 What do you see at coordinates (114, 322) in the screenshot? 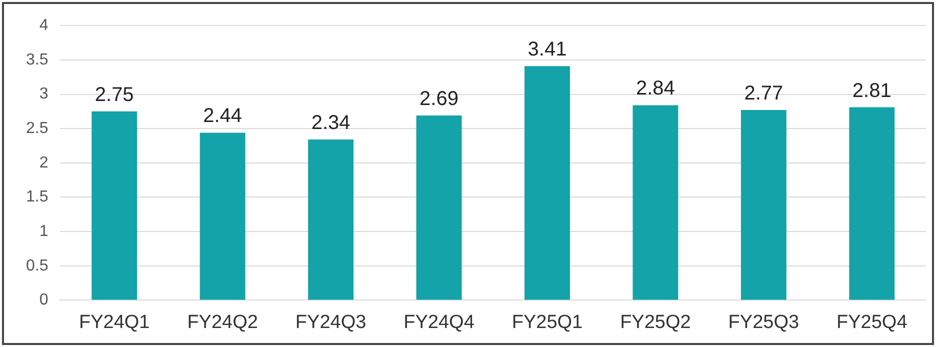
I see `x-tick-label: FY24Q1` at bounding box center [114, 322].